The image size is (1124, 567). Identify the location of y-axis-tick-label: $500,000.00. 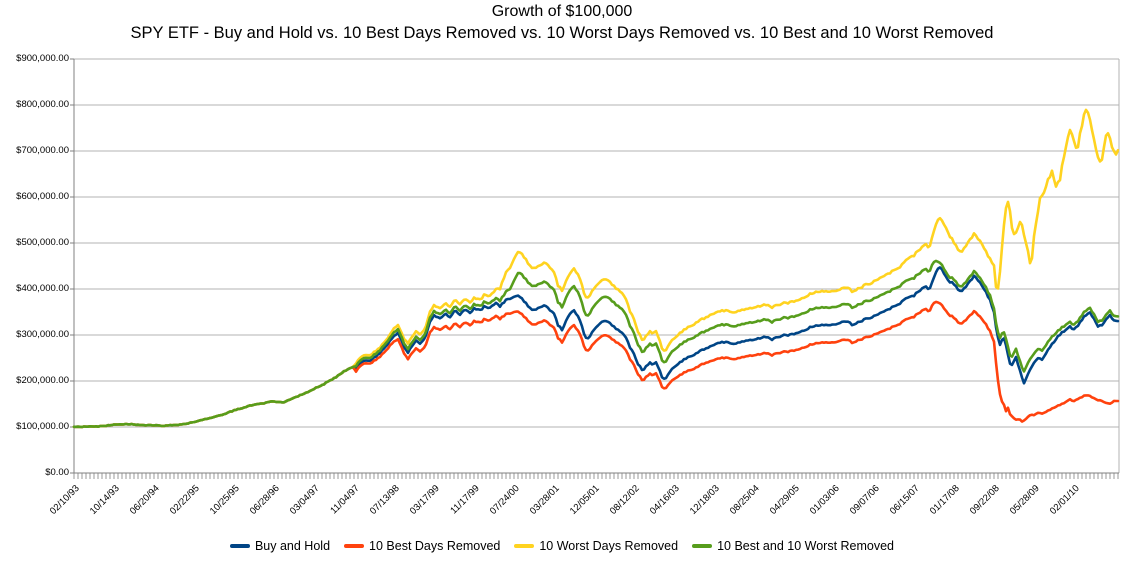
(42, 242).